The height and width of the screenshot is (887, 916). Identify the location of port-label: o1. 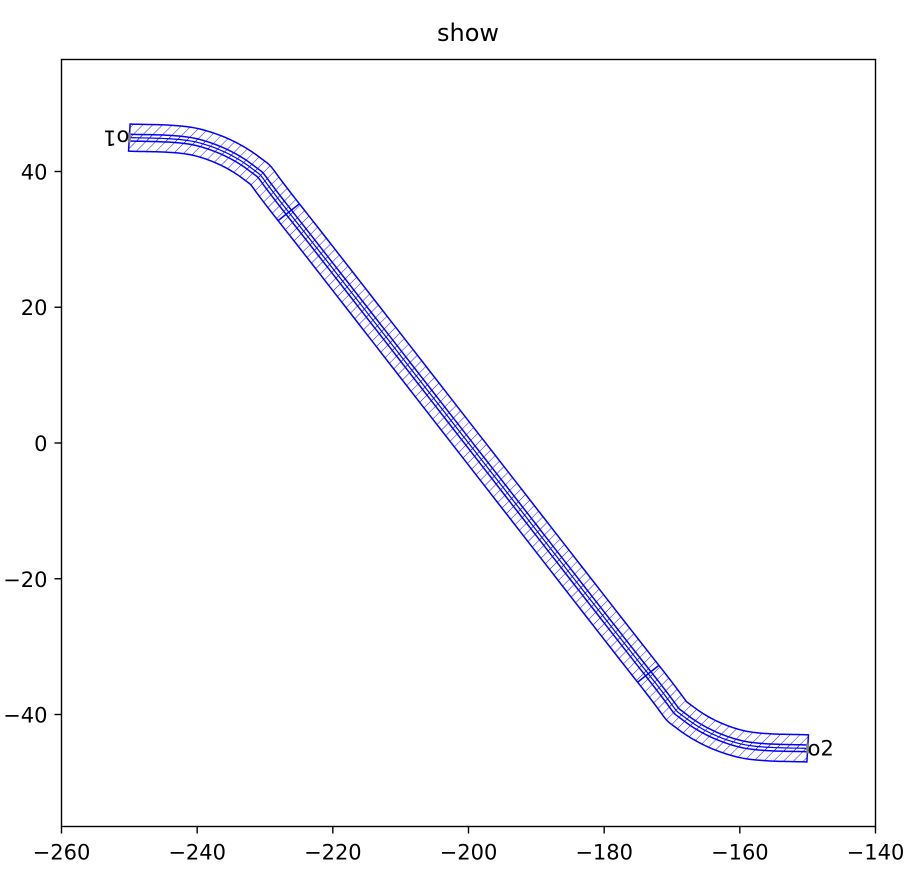
(116, 138).